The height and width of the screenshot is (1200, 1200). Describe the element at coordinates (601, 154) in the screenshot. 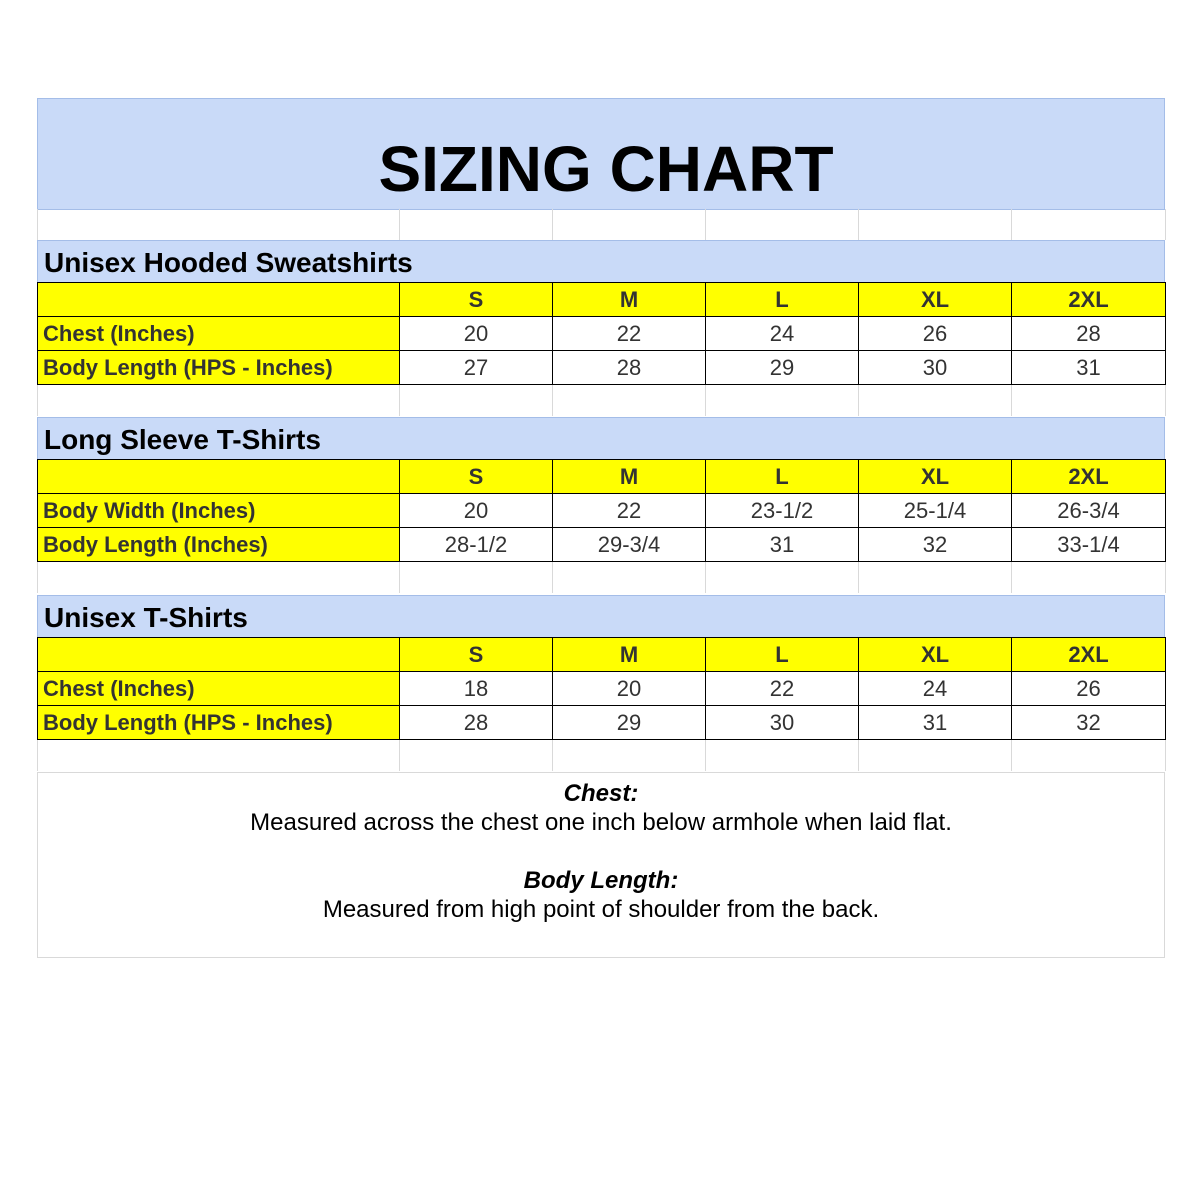

I see `page-title: SIZING CHART` at that location.